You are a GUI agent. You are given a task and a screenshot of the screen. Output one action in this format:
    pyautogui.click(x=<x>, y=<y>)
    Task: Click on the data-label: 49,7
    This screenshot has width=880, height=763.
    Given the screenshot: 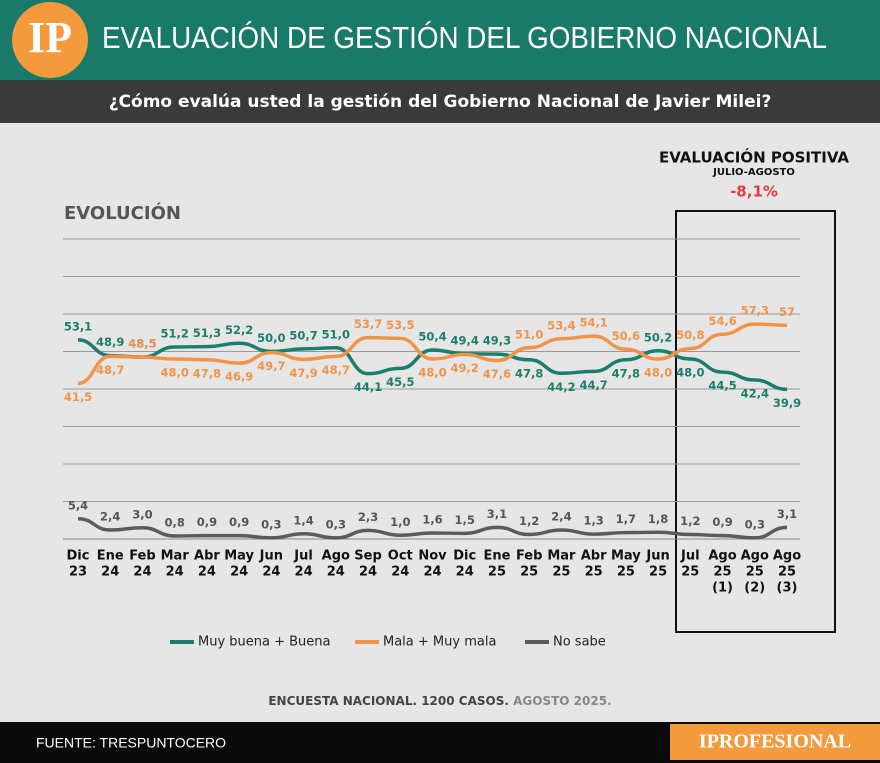 What is the action you would take?
    pyautogui.click(x=271, y=366)
    